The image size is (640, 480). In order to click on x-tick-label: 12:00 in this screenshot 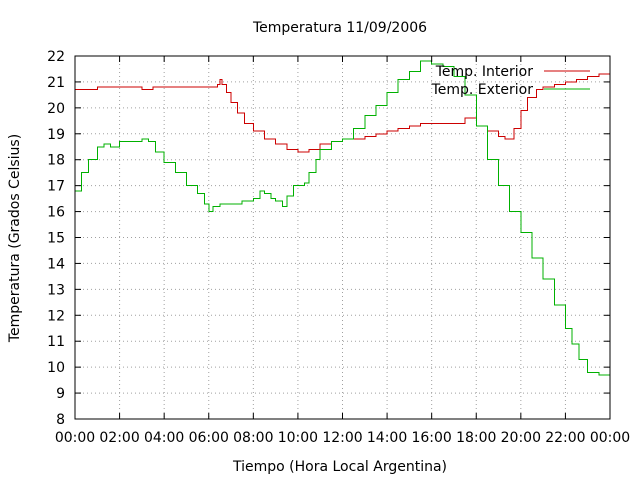, I will do `click(342, 438)`.